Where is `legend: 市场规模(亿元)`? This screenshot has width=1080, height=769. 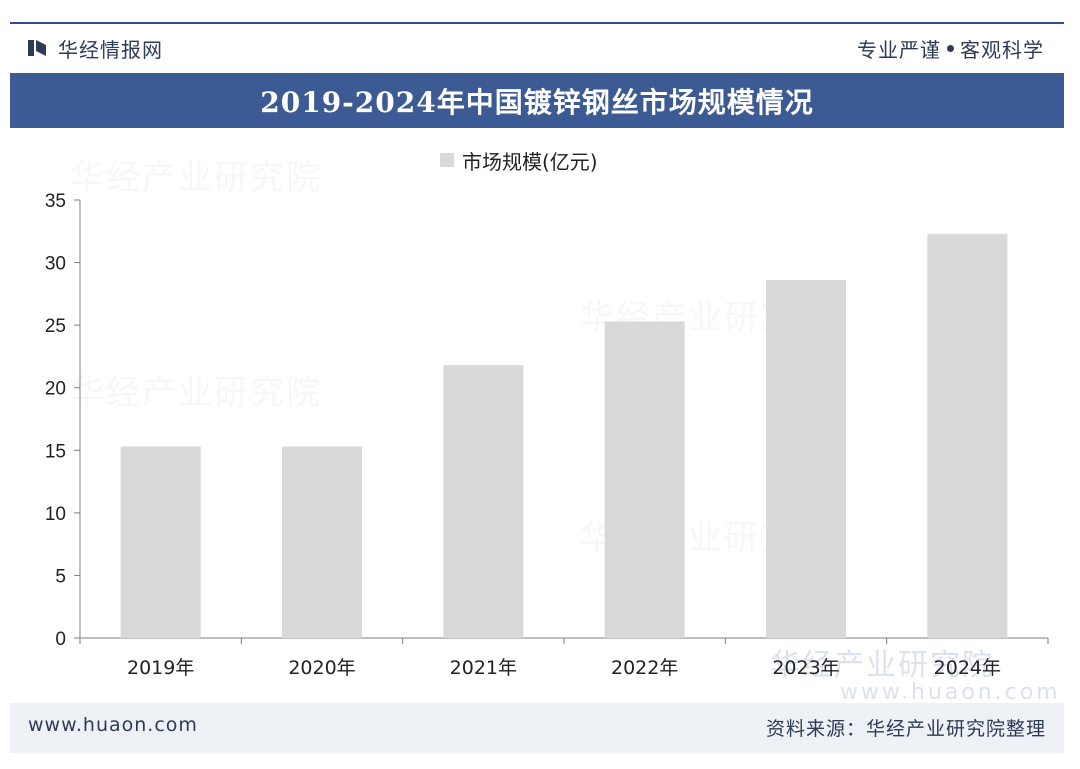 legend: 市场规模(亿元) is located at coordinates (519, 161).